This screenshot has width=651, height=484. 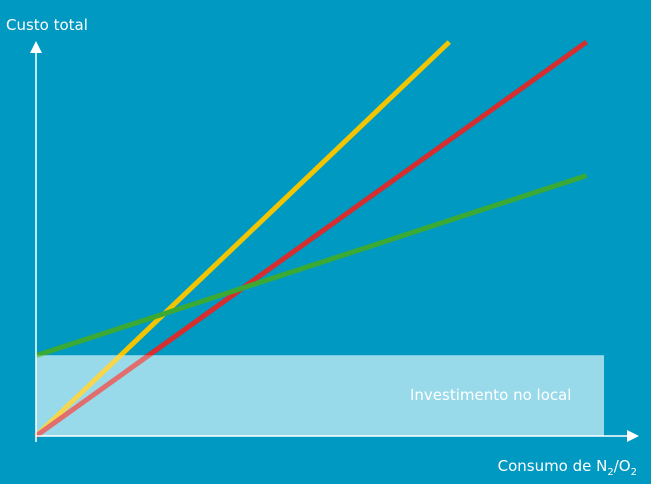 I want to click on x-axis-label-sub1: 2, so click(x=610, y=472).